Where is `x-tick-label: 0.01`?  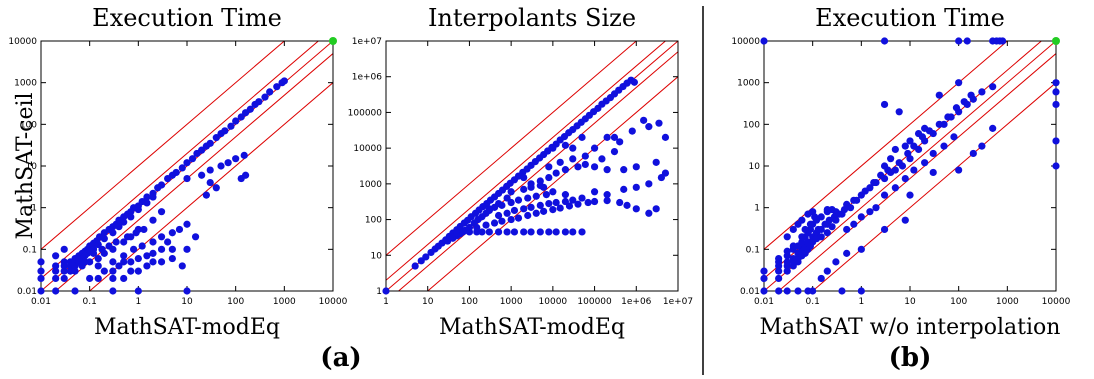
x-tick-label: 0.01 is located at coordinates (41, 302).